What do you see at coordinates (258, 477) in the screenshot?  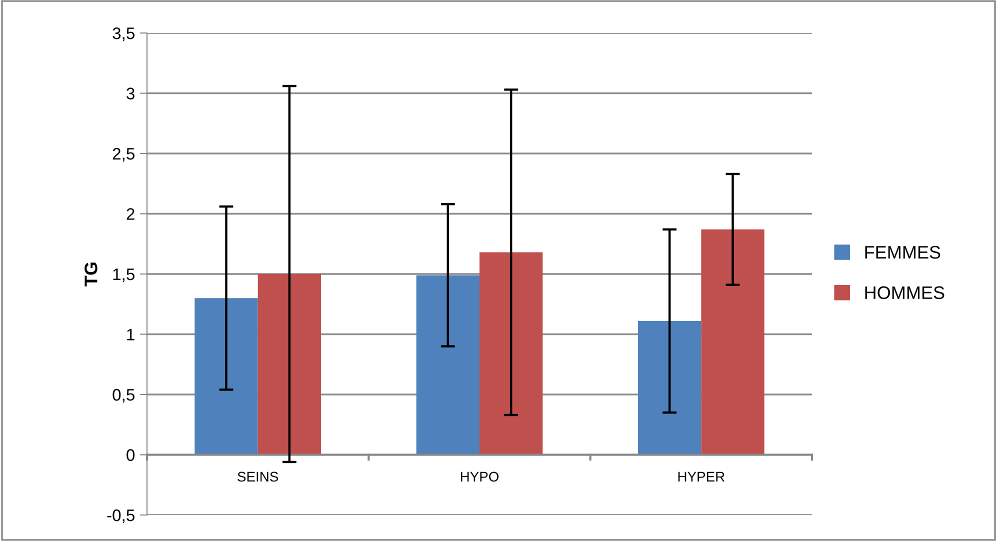 I see `x-tick-label: SEINS` at bounding box center [258, 477].